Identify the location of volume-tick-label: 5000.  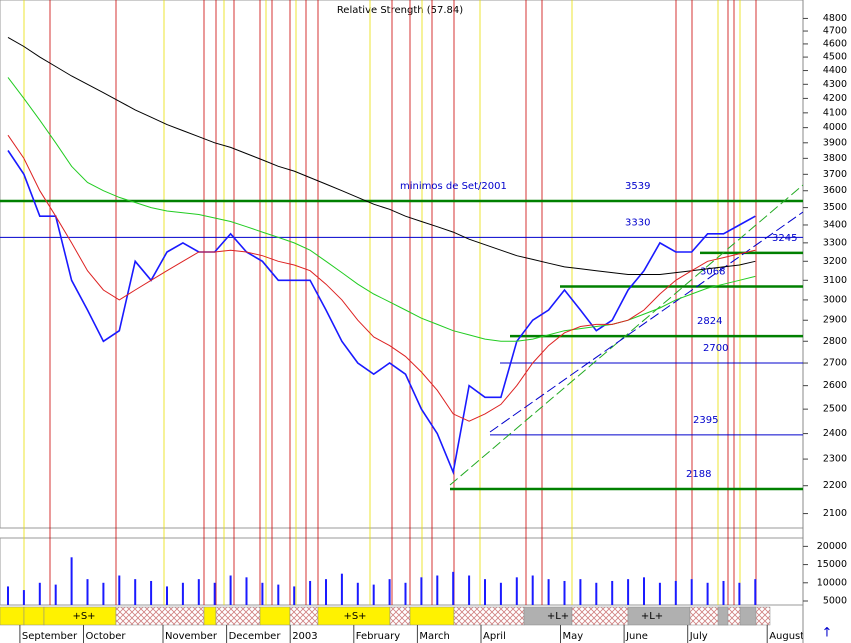
(835, 600).